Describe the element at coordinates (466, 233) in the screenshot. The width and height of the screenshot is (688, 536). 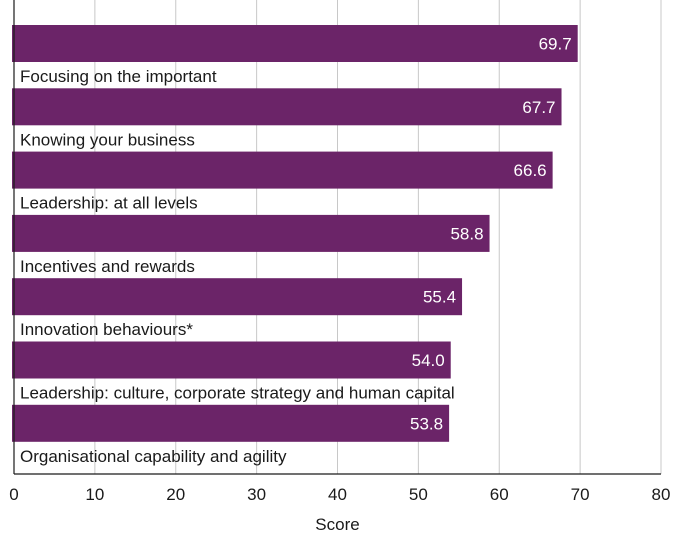
I see `bar-value-label-4: 58.8` at that location.